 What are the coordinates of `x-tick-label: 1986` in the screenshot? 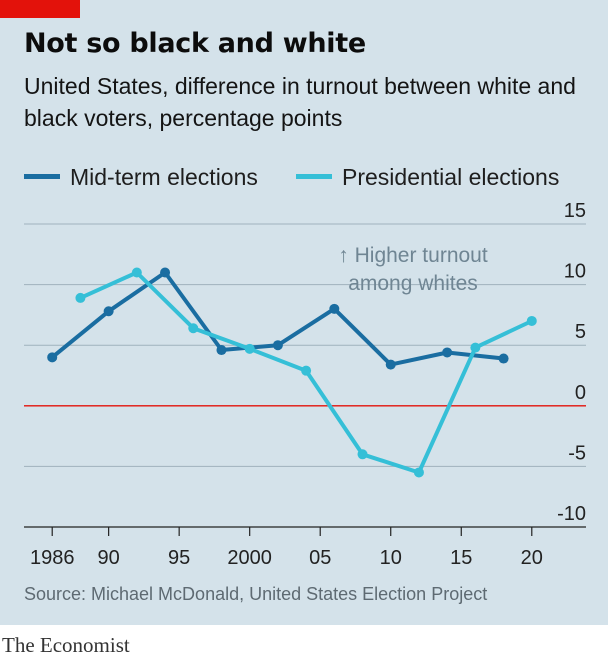 It's located at (52, 558).